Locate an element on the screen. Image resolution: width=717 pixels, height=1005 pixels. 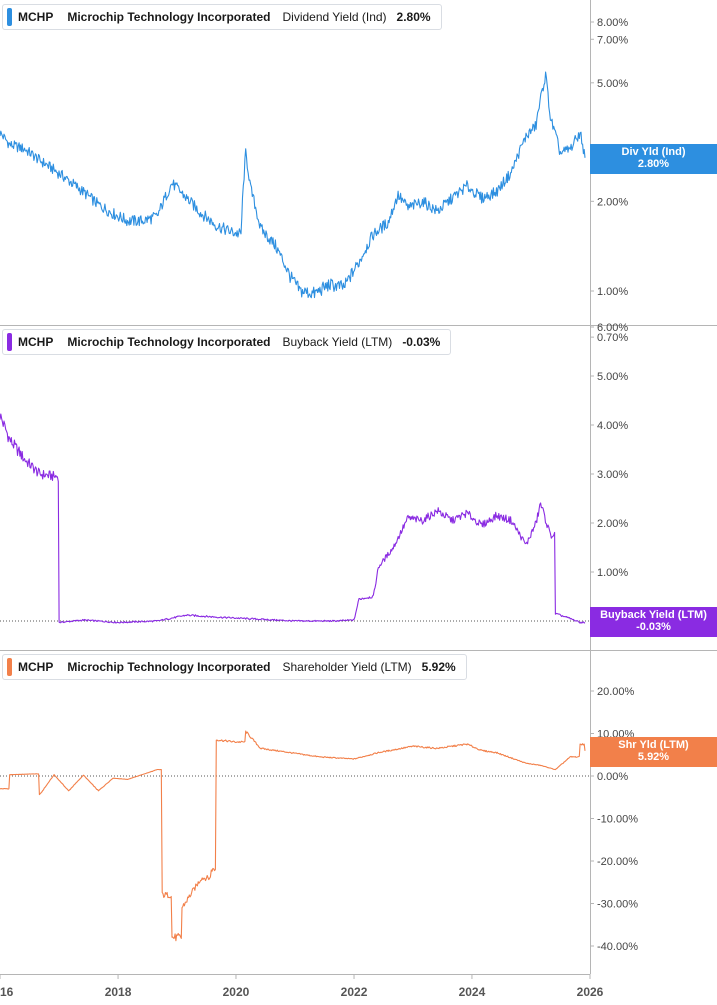
dividend-legend-metric: Dividend Yield (Ind) is located at coordinates (334, 17).